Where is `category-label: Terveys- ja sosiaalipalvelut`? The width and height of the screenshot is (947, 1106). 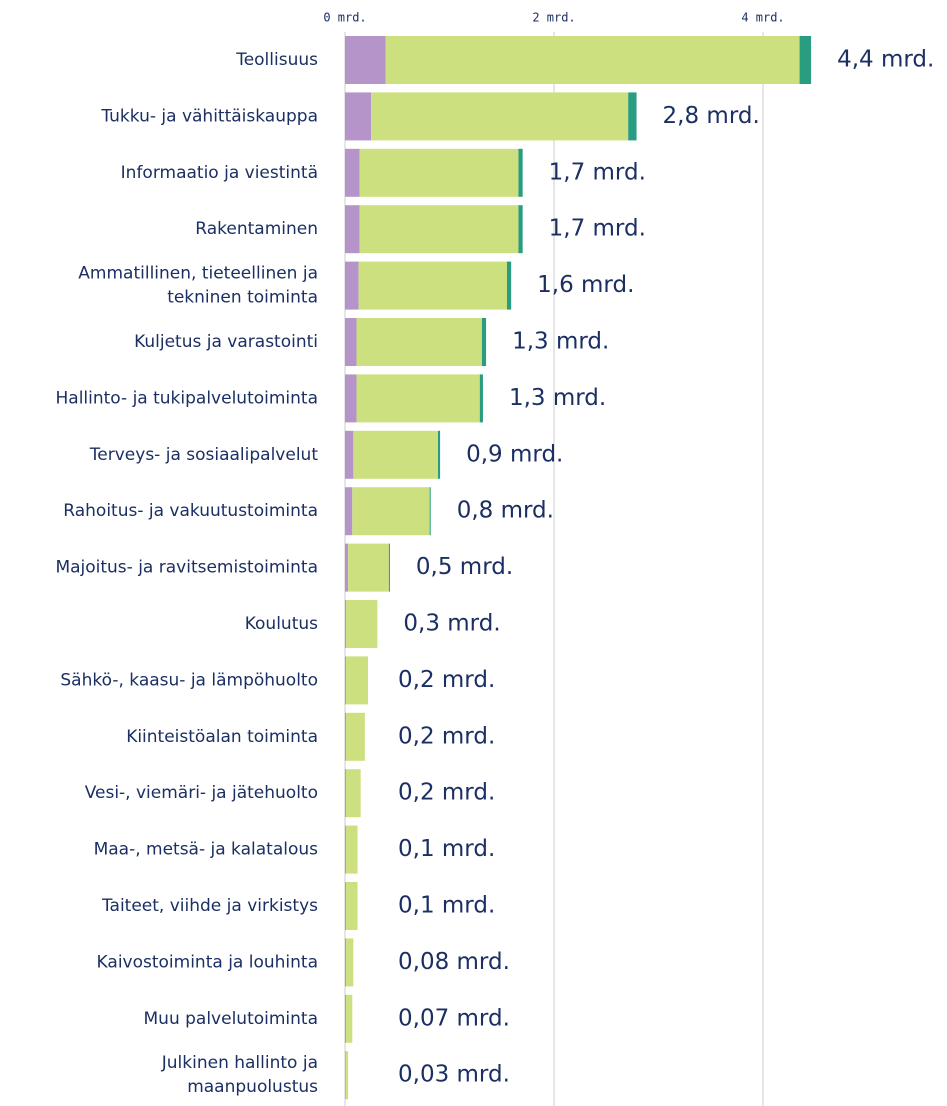 category-label: Terveys- ja sosiaalipalvelut is located at coordinates (204, 455).